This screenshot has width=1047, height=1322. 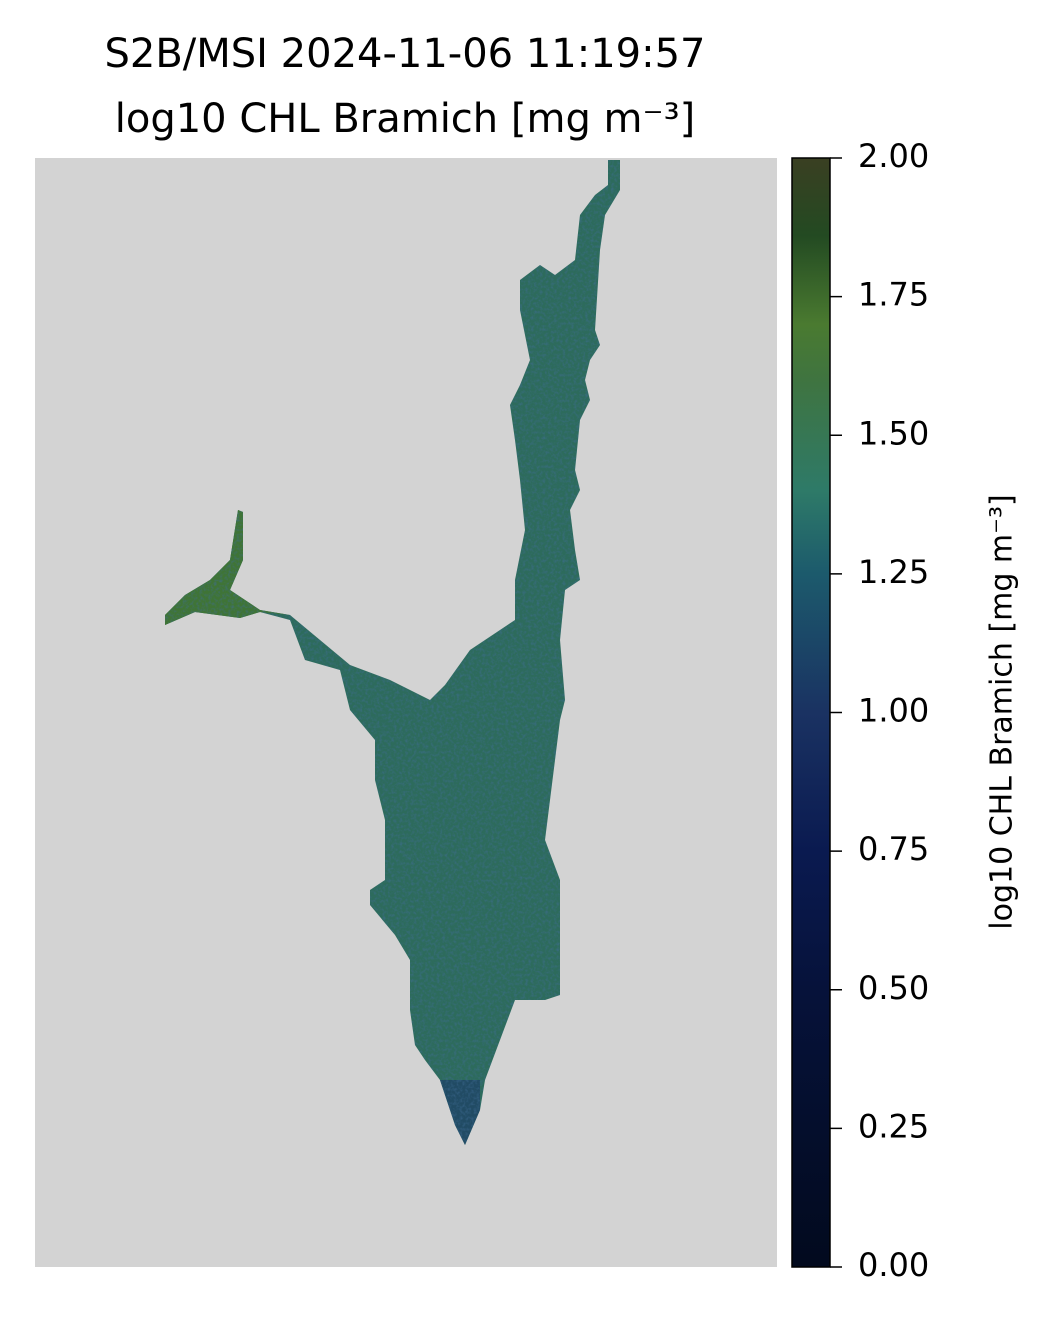 What do you see at coordinates (811, 712) in the screenshot?
I see `colorbar` at bounding box center [811, 712].